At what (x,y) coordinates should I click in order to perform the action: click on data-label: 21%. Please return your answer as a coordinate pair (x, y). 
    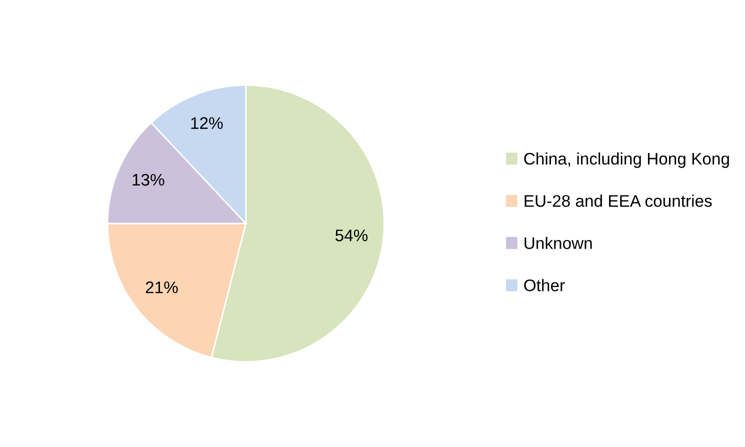
    Looking at the image, I should click on (162, 287).